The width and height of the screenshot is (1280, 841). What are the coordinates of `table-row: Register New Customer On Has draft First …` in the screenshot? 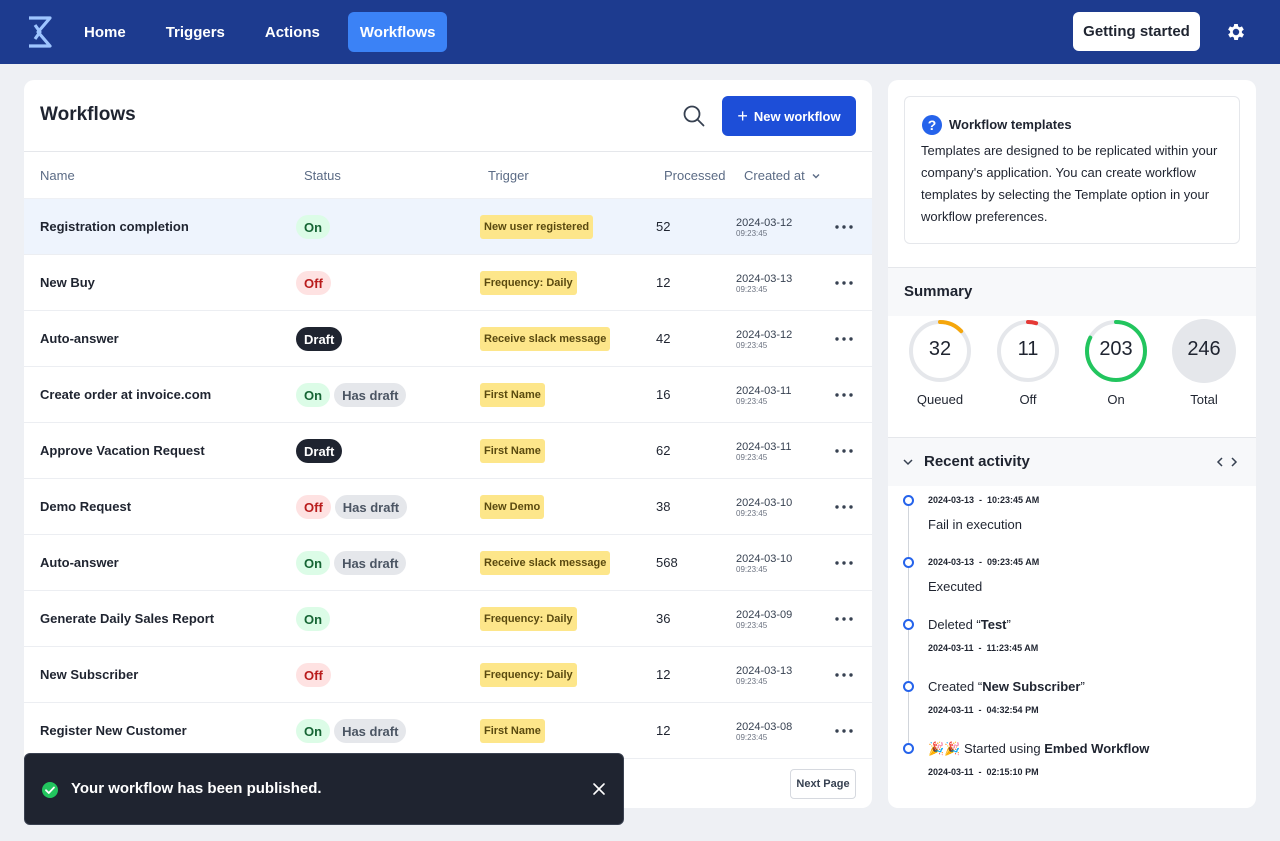 It's located at (448, 731).